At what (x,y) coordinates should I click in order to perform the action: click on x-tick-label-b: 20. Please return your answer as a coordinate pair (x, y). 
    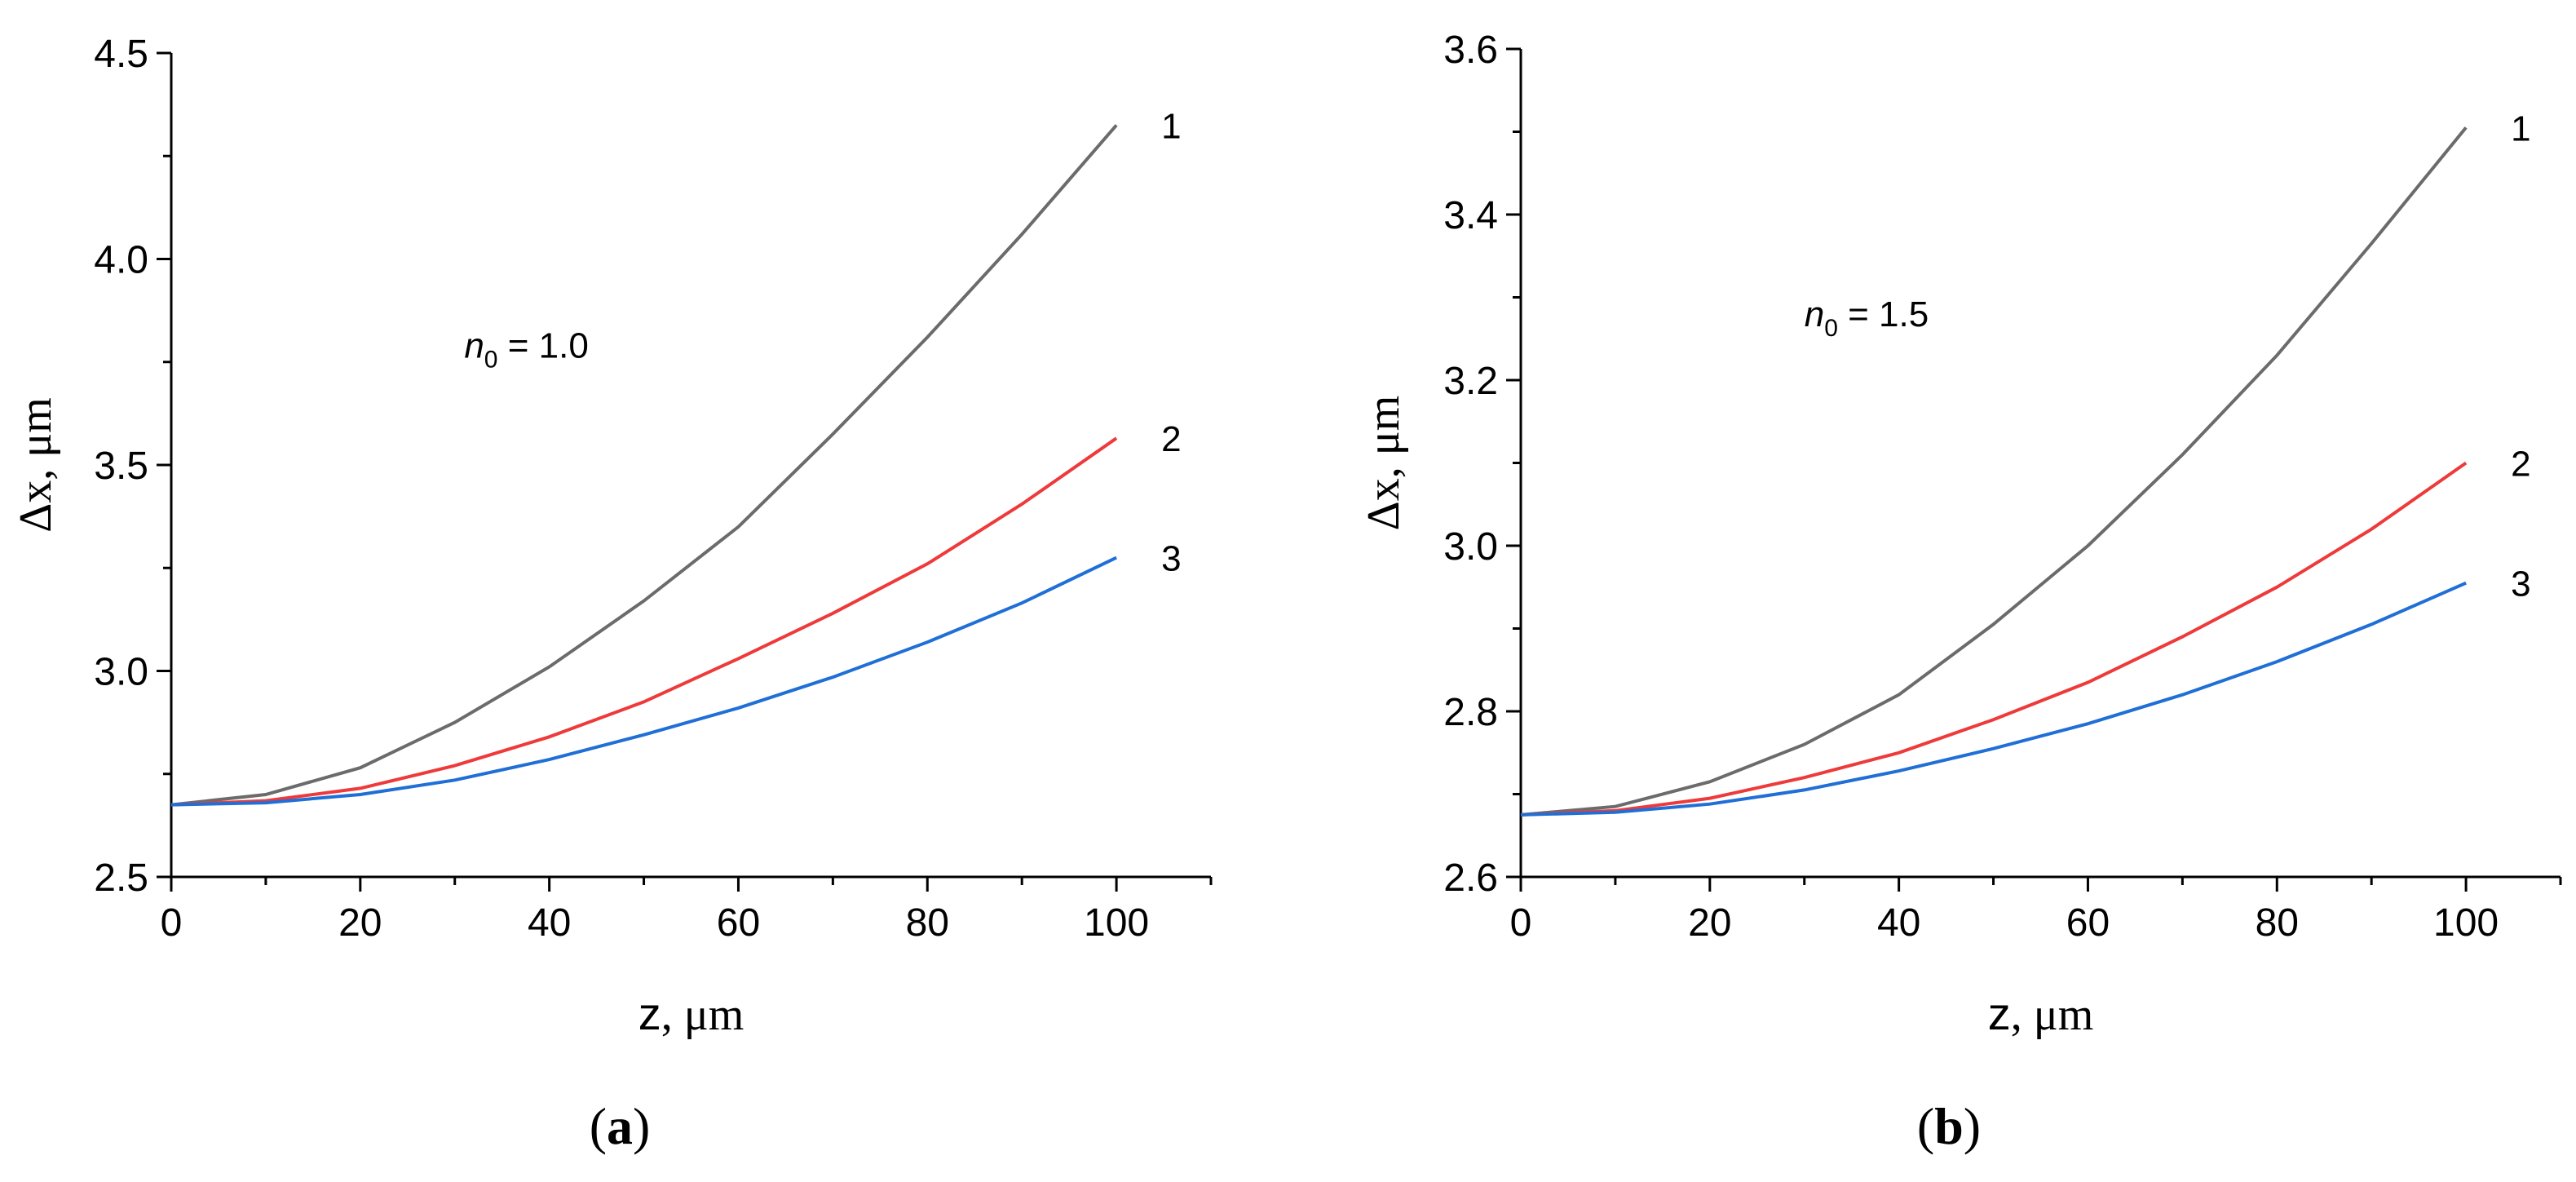
    Looking at the image, I should click on (1709, 923).